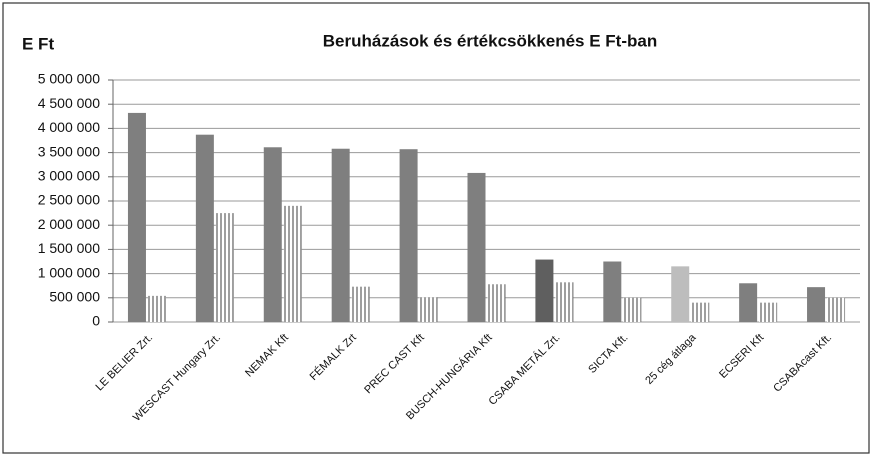  Describe the element at coordinates (490, 40) in the screenshot. I see `chart-title: Beruházások és értékcsökkenés E Ft-ban` at that location.